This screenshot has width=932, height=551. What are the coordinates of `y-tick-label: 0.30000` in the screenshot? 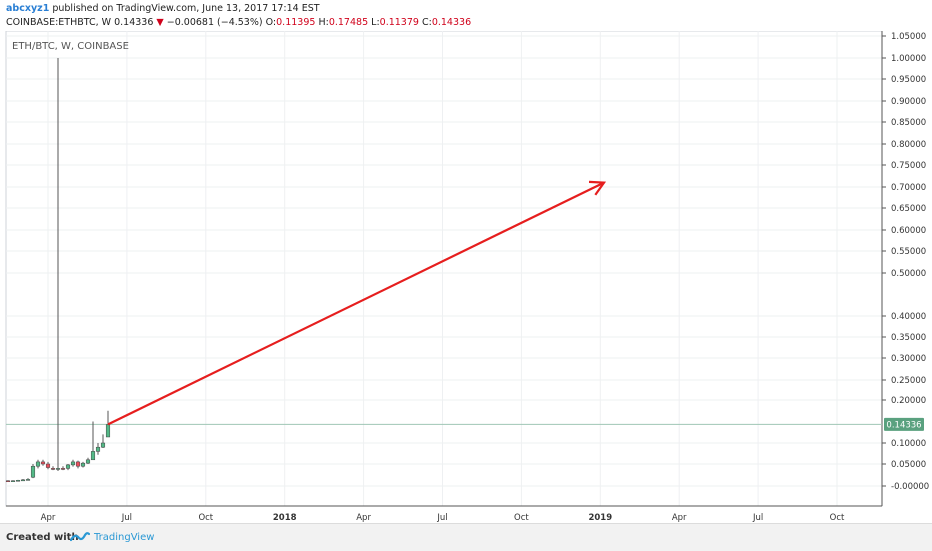 It's located at (908, 359).